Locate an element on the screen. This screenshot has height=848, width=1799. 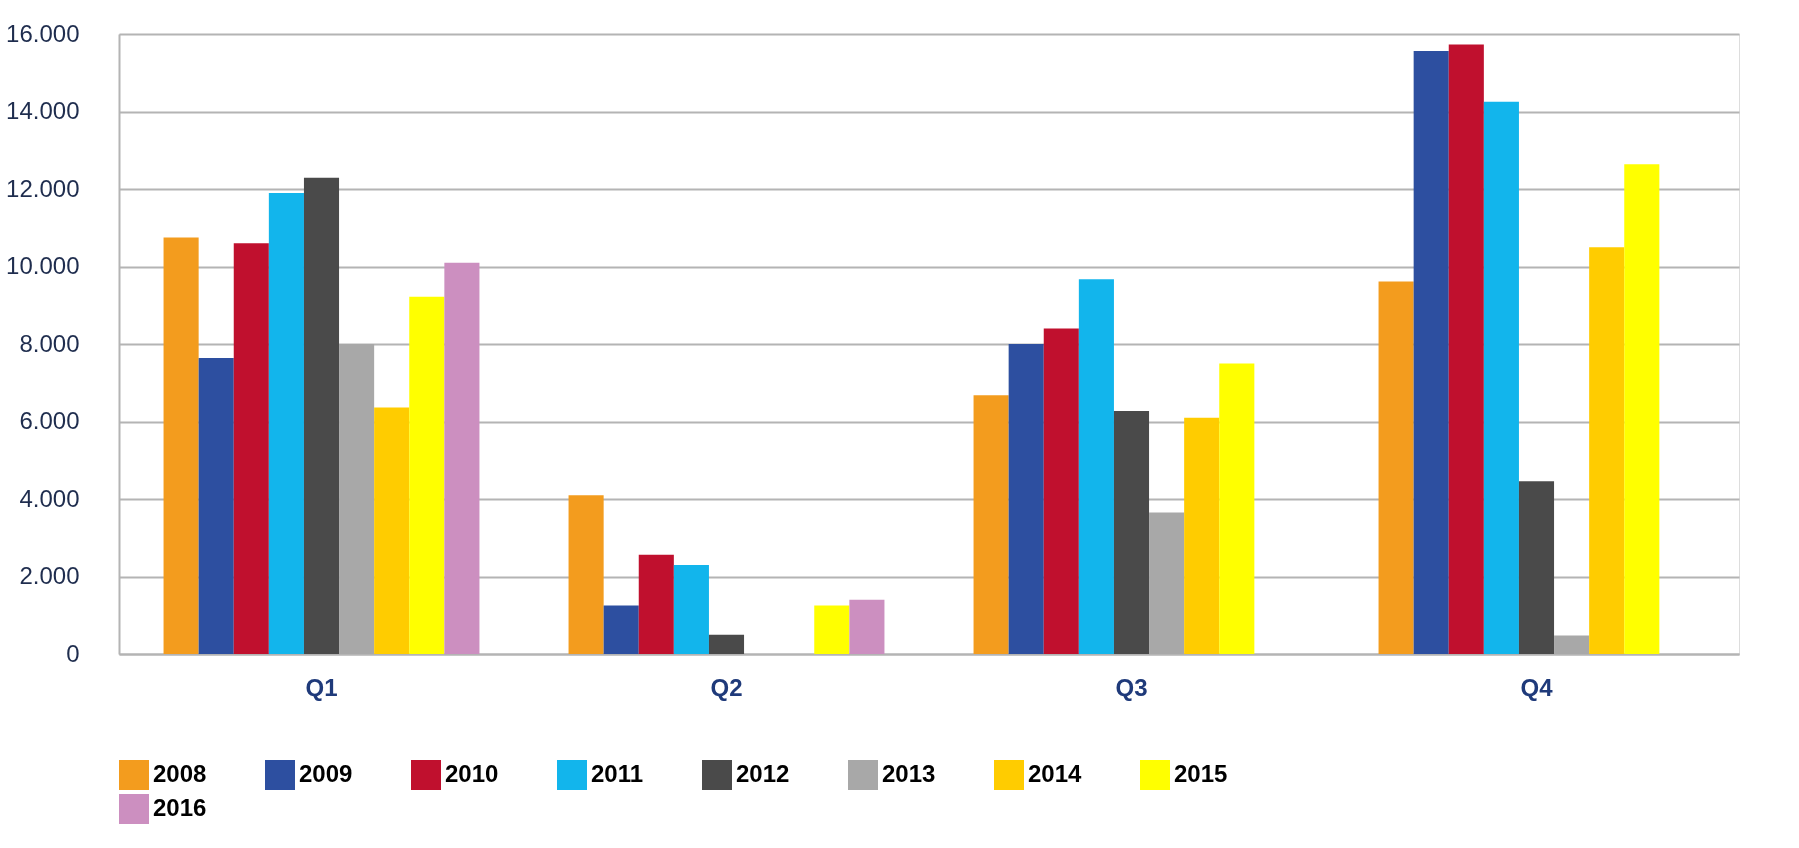
legend-label: 2015 is located at coordinates (1201, 773).